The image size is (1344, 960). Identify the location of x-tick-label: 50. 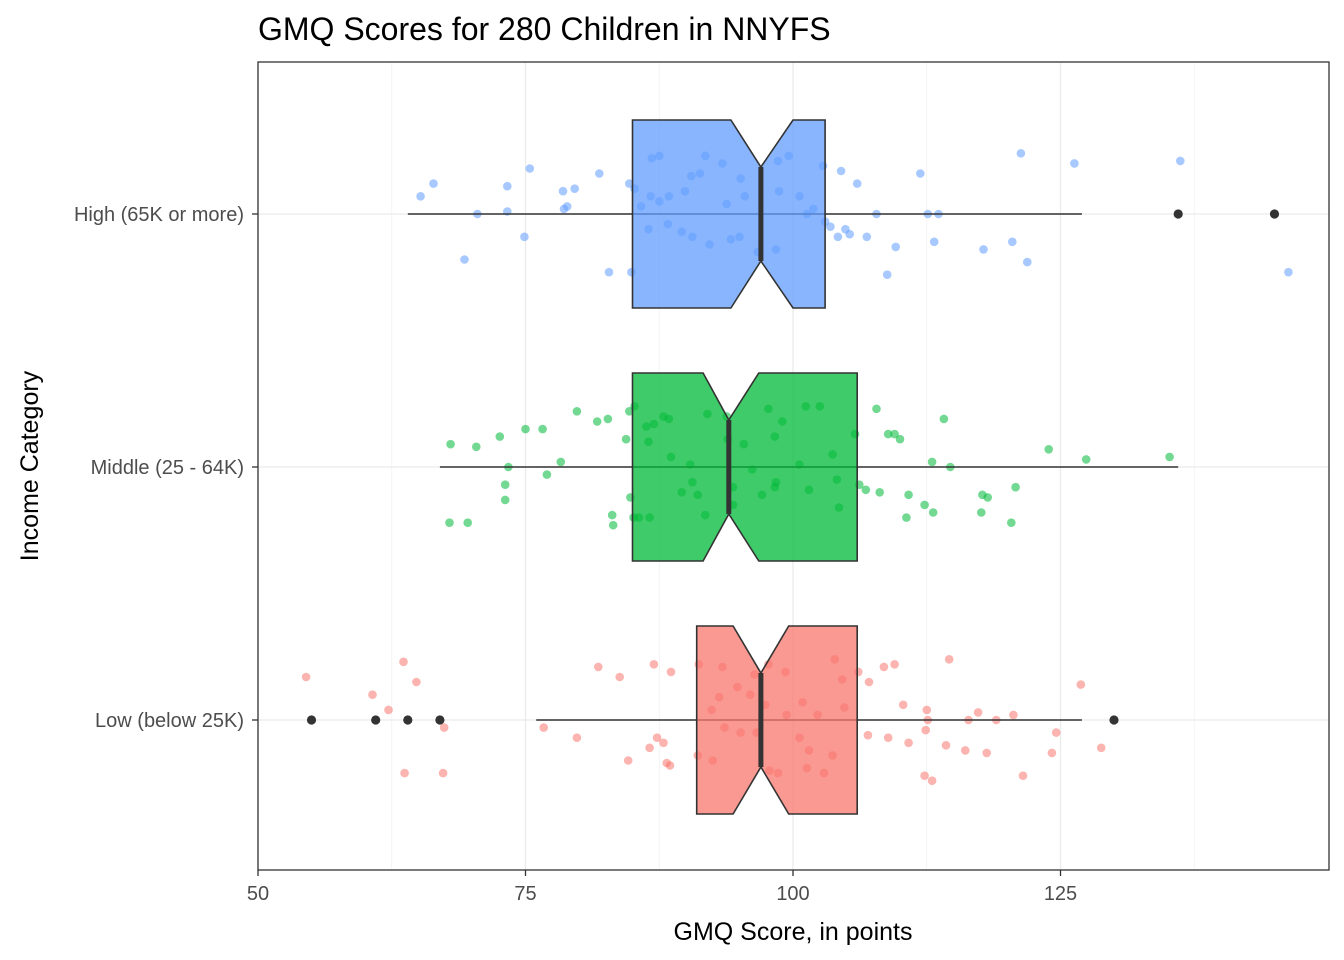
(258, 894).